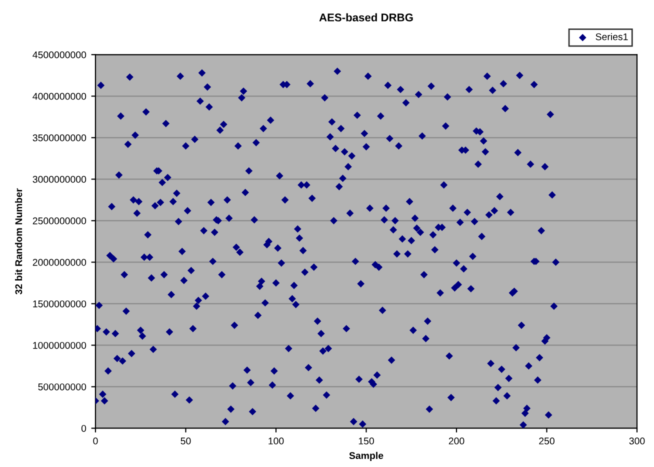 The height and width of the screenshot is (467, 654). Describe the element at coordinates (637, 441) in the screenshot. I see `x-tick-label: 300` at that location.